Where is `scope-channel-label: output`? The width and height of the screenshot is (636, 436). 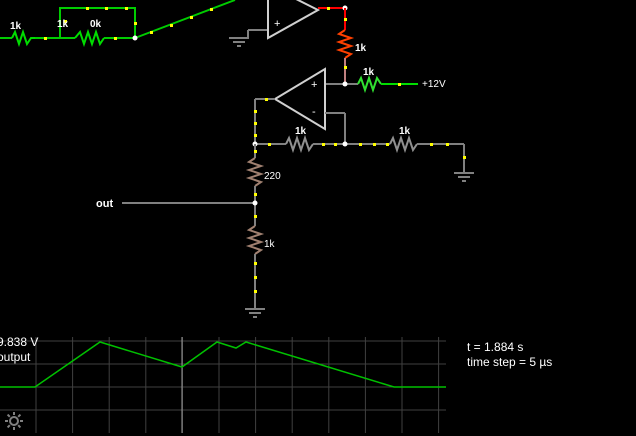
scope-channel-label: output is located at coordinates (15, 357).